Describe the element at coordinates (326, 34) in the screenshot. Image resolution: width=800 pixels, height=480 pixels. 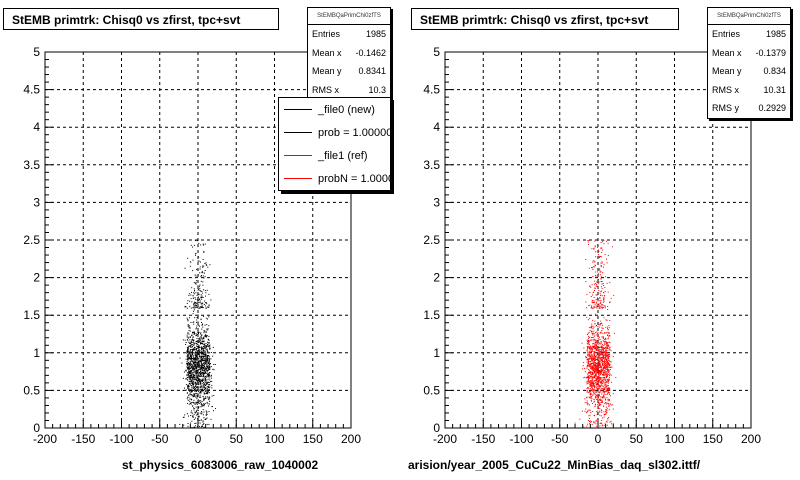
I see `stats-label: Entries` at that location.